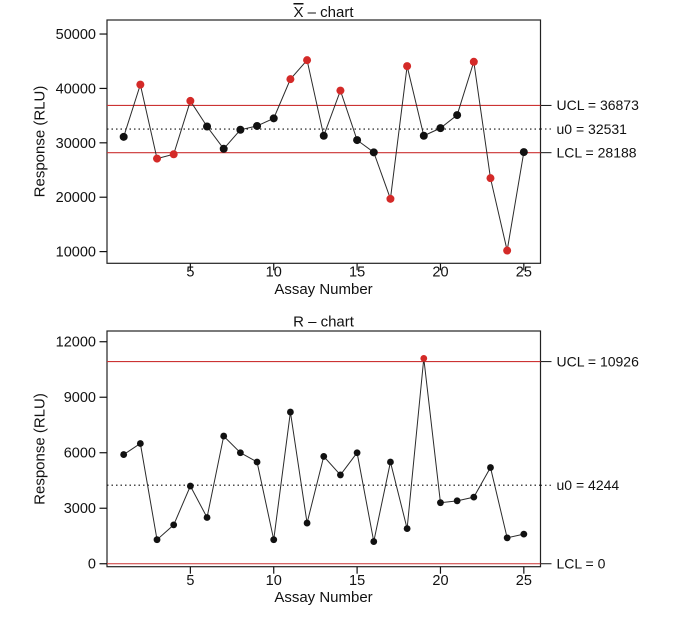  What do you see at coordinates (80, 454) in the screenshot?
I see `y-tick-label: 6000` at bounding box center [80, 454].